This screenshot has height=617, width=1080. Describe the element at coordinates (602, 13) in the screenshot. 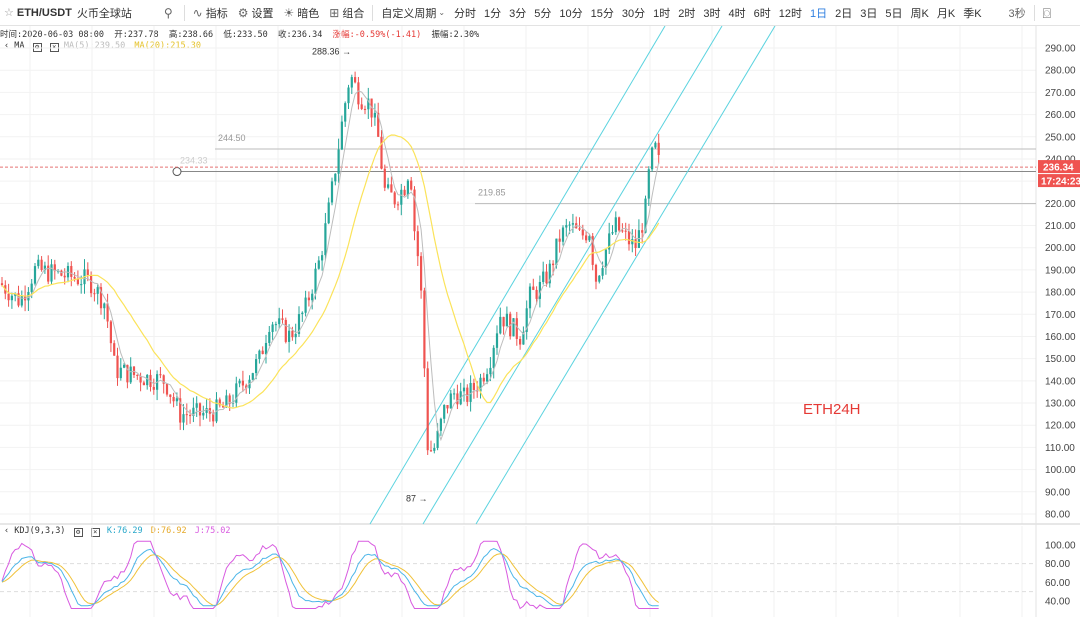

I see `timeframe-5: 15分` at that location.